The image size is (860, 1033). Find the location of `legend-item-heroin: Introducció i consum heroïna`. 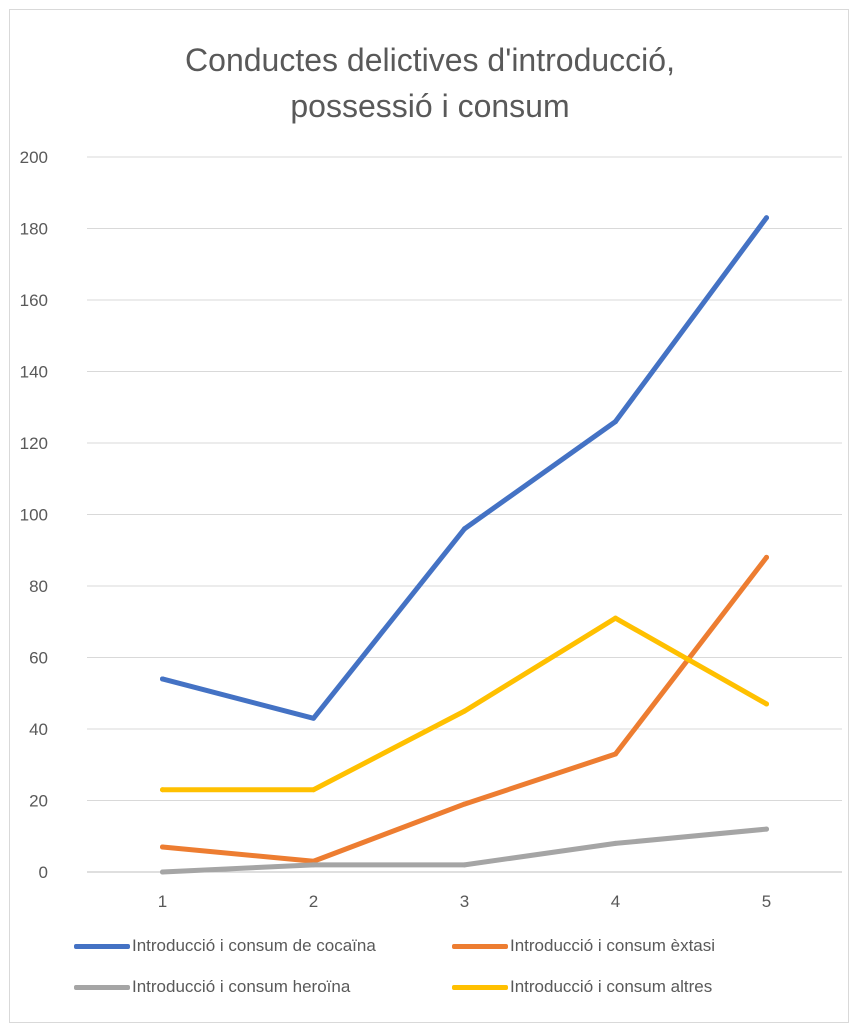

legend-item-heroin: Introducció i consum heroïna is located at coordinates (212, 987).